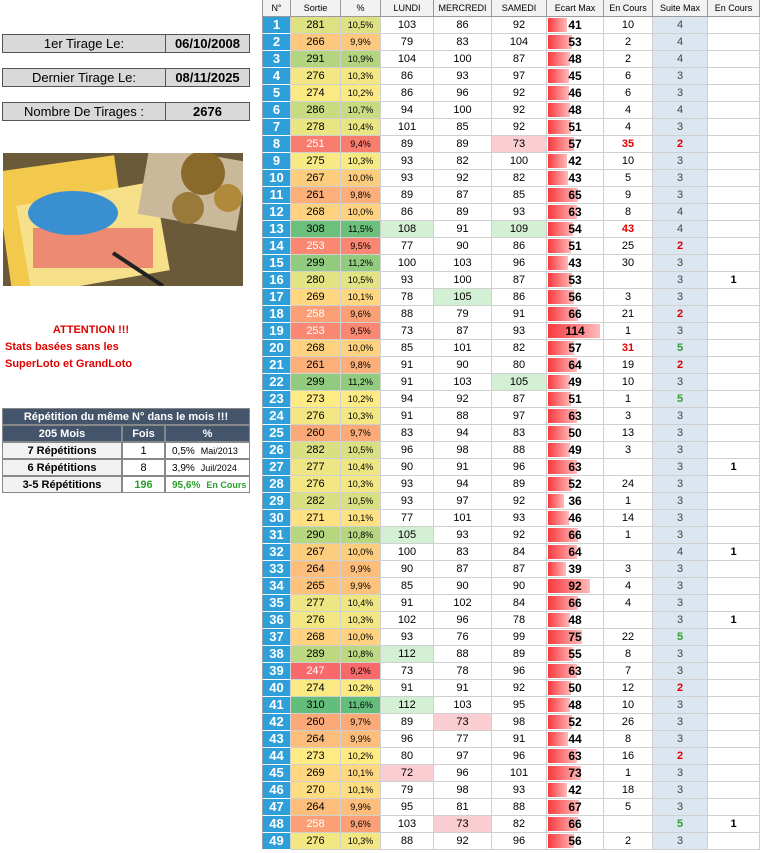 The image size is (760, 853). What do you see at coordinates (575, 246) in the screenshot?
I see `ecart-max-cell: 51` at bounding box center [575, 246].